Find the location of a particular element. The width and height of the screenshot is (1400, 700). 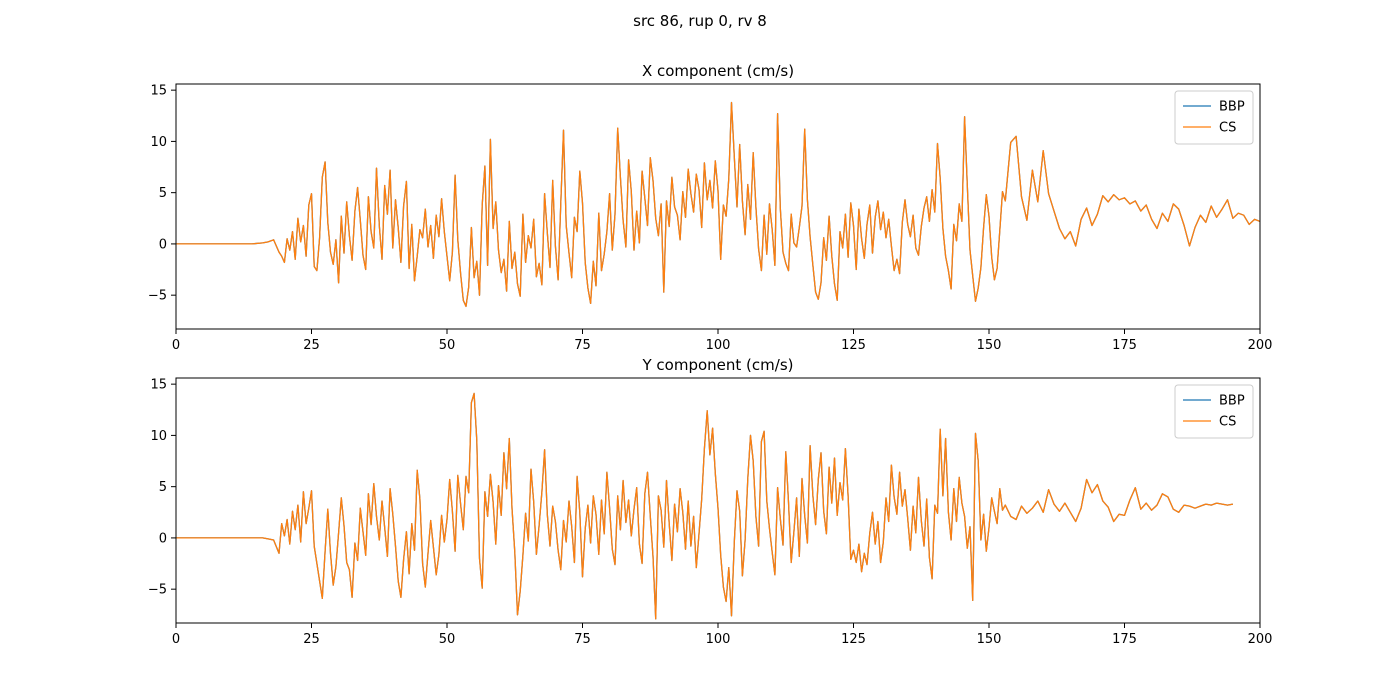

legend-x: BBP CS is located at coordinates (1214, 117).